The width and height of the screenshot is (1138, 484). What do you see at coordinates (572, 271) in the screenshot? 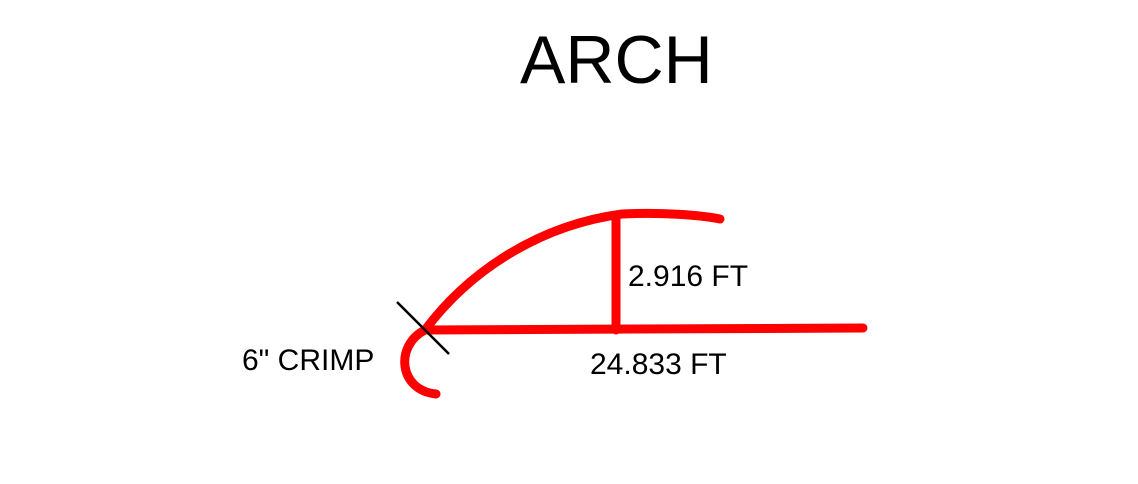
I see `arch-curve` at bounding box center [572, 271].